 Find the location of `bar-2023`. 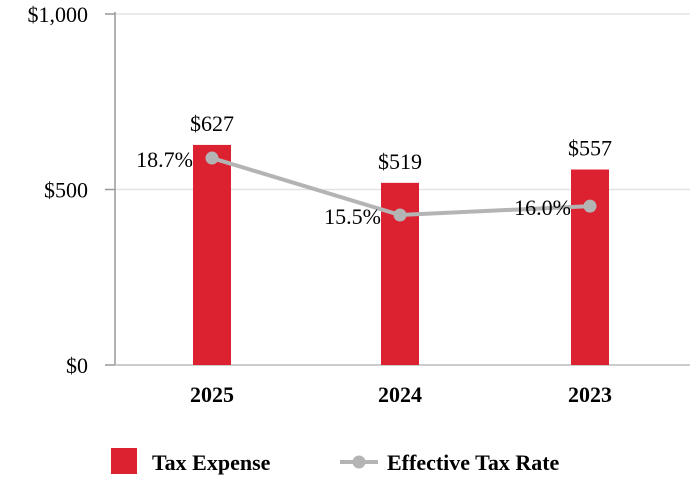

bar-2023 is located at coordinates (590, 267).